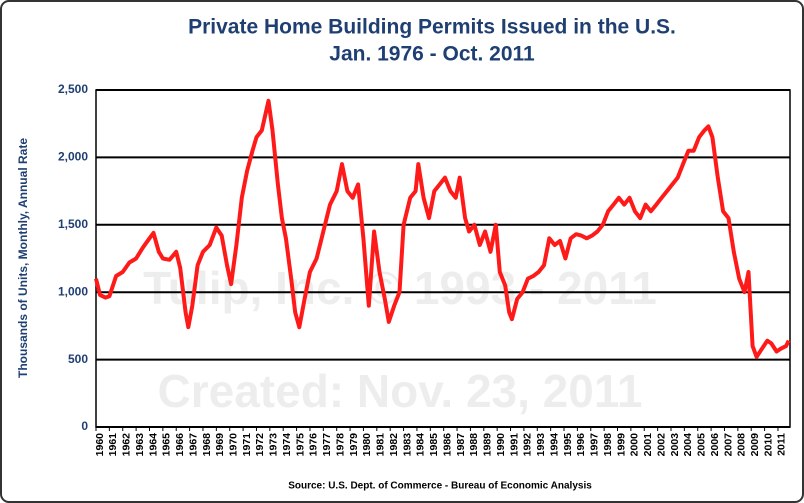 Image resolution: width=804 pixels, height=503 pixels. What do you see at coordinates (514, 445) in the screenshot?
I see `x-tick-label: 1991` at bounding box center [514, 445].